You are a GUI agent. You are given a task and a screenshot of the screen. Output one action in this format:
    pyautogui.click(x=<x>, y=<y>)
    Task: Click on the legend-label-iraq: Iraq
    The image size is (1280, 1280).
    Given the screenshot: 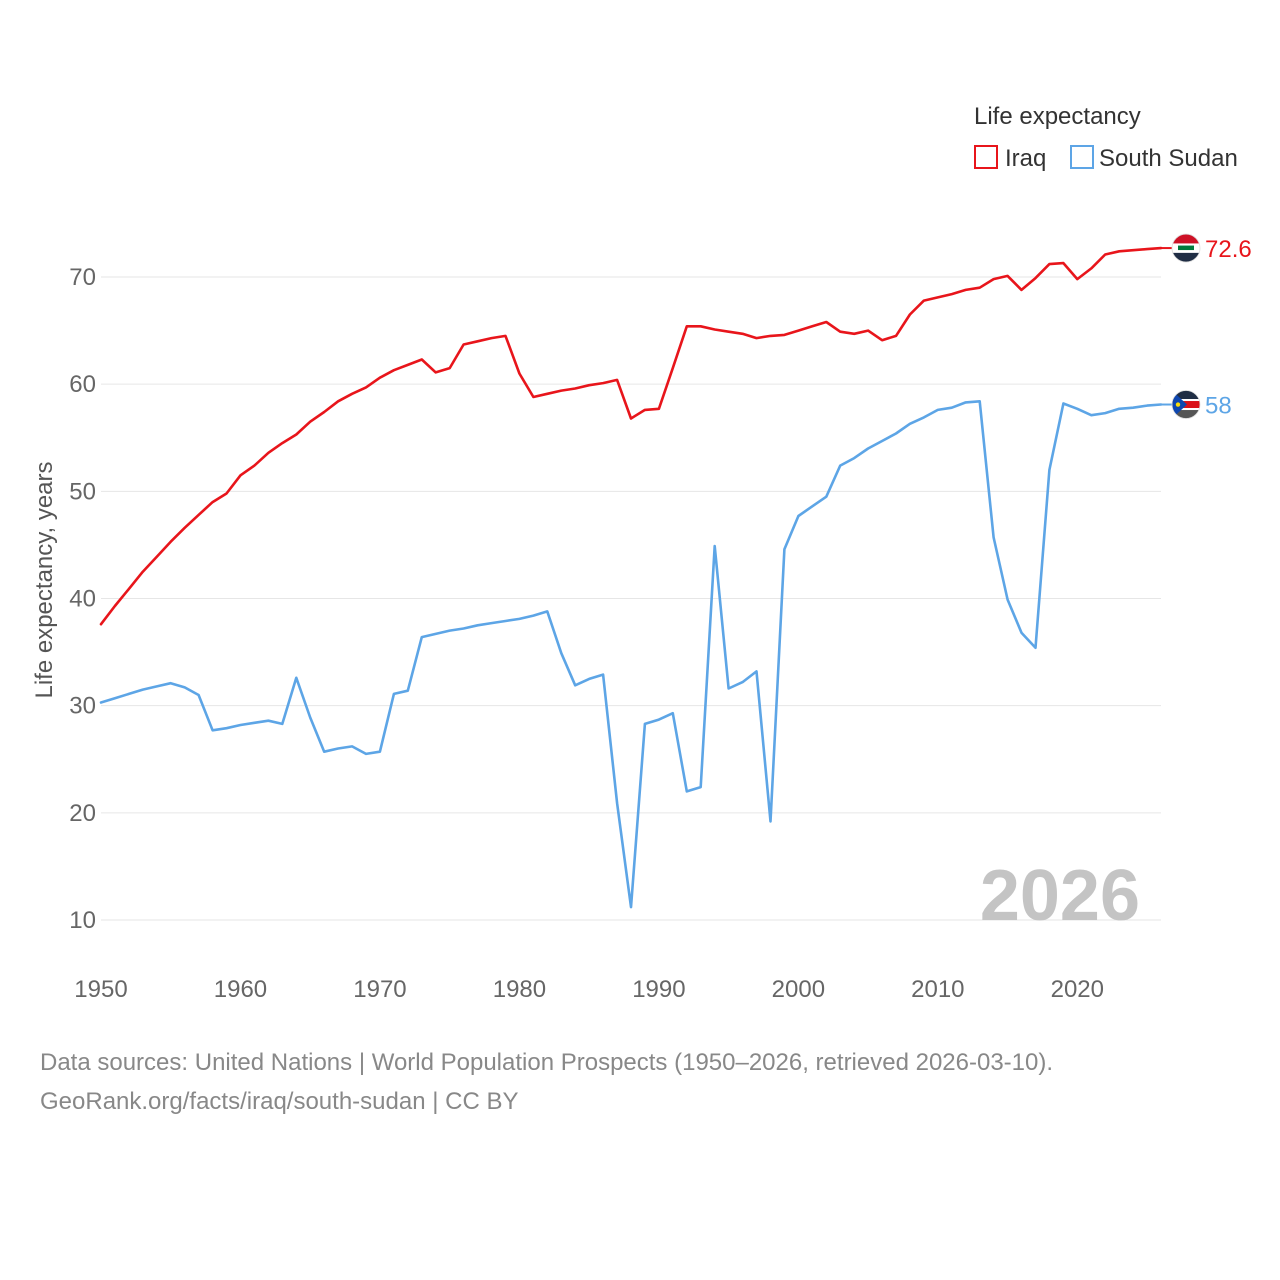 What is the action you would take?
    pyautogui.click(x=1025, y=158)
    